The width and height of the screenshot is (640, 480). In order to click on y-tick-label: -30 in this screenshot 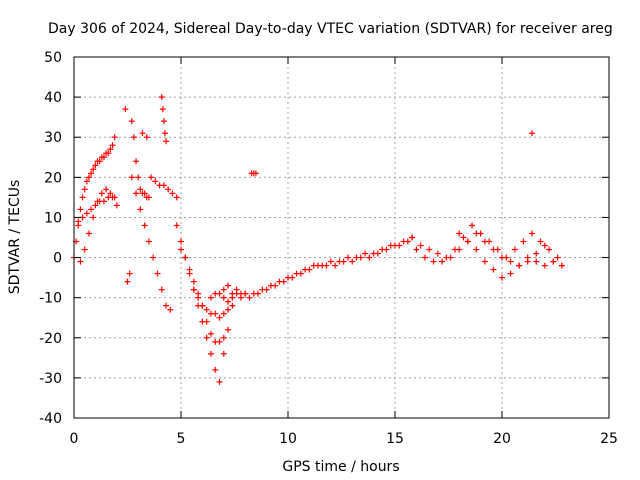, I will do `click(50, 379)`.